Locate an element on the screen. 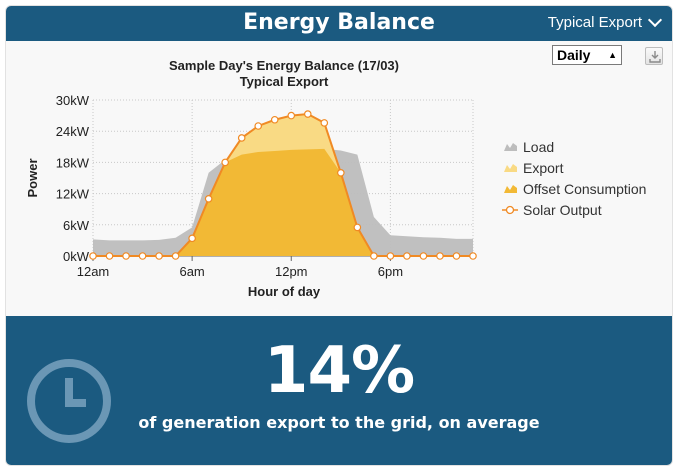 The image size is (678, 471). x-axis-label: Hour of day is located at coordinates (284, 291).